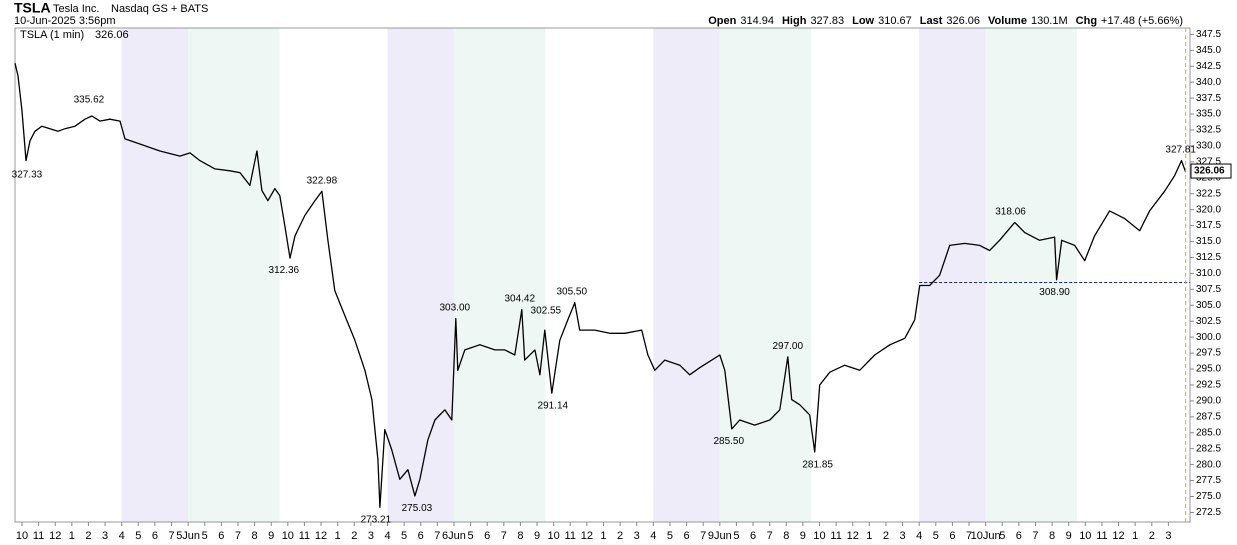  What do you see at coordinates (1208, 480) in the screenshot?
I see `y-tick-label: 277.5` at bounding box center [1208, 480].